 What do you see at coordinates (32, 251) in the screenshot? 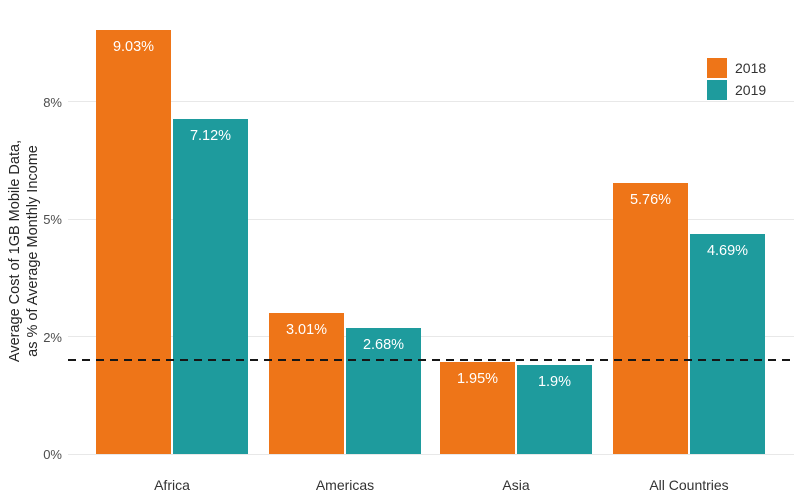
I see `y-axis-title-line2: as % of Average Monthly Income` at bounding box center [32, 251].